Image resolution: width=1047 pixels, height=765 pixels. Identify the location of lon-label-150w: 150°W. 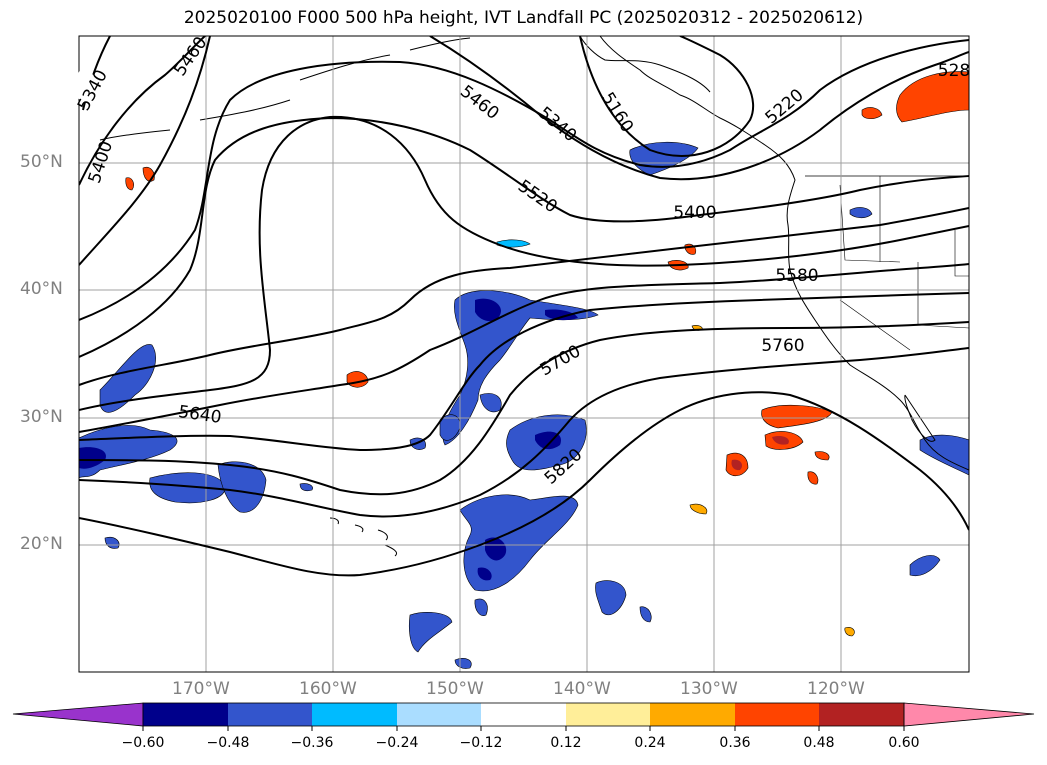
(455, 689).